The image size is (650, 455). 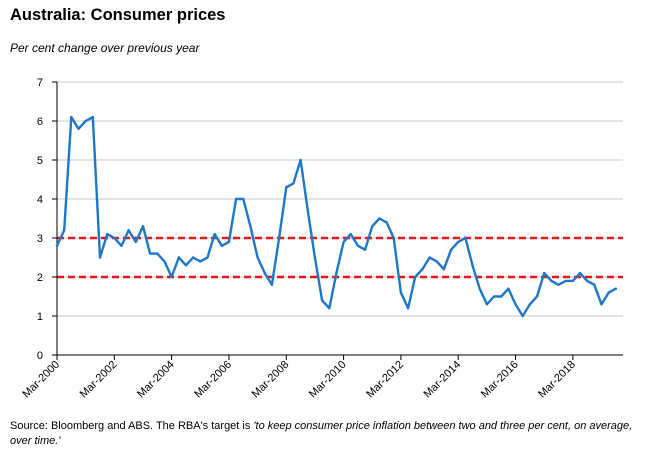 What do you see at coordinates (40, 200) in the screenshot?
I see `y-tick-label-4: 4` at bounding box center [40, 200].